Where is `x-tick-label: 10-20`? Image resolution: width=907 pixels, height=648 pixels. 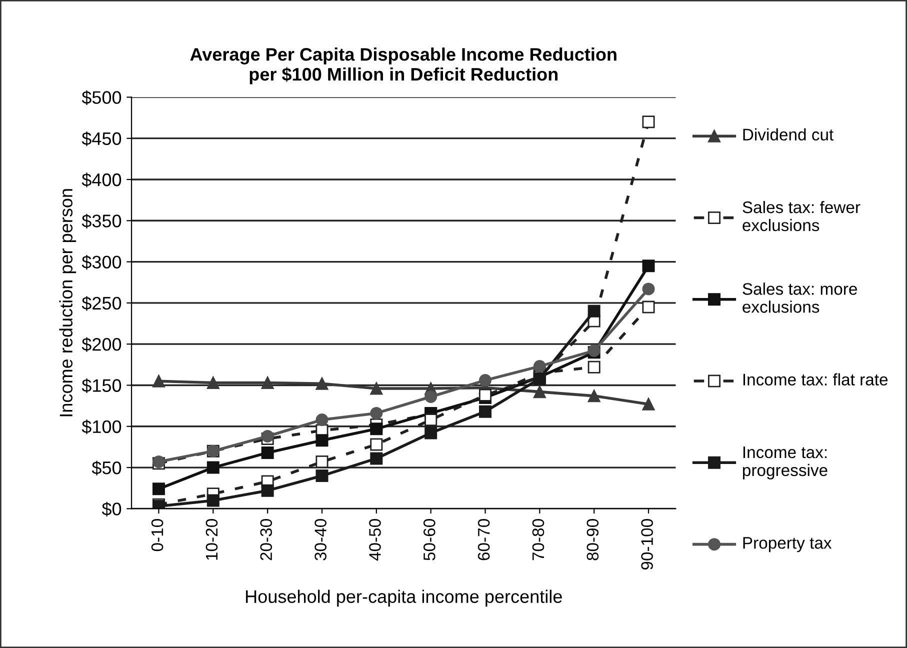 x-tick-label: 10-20 is located at coordinates (212, 539).